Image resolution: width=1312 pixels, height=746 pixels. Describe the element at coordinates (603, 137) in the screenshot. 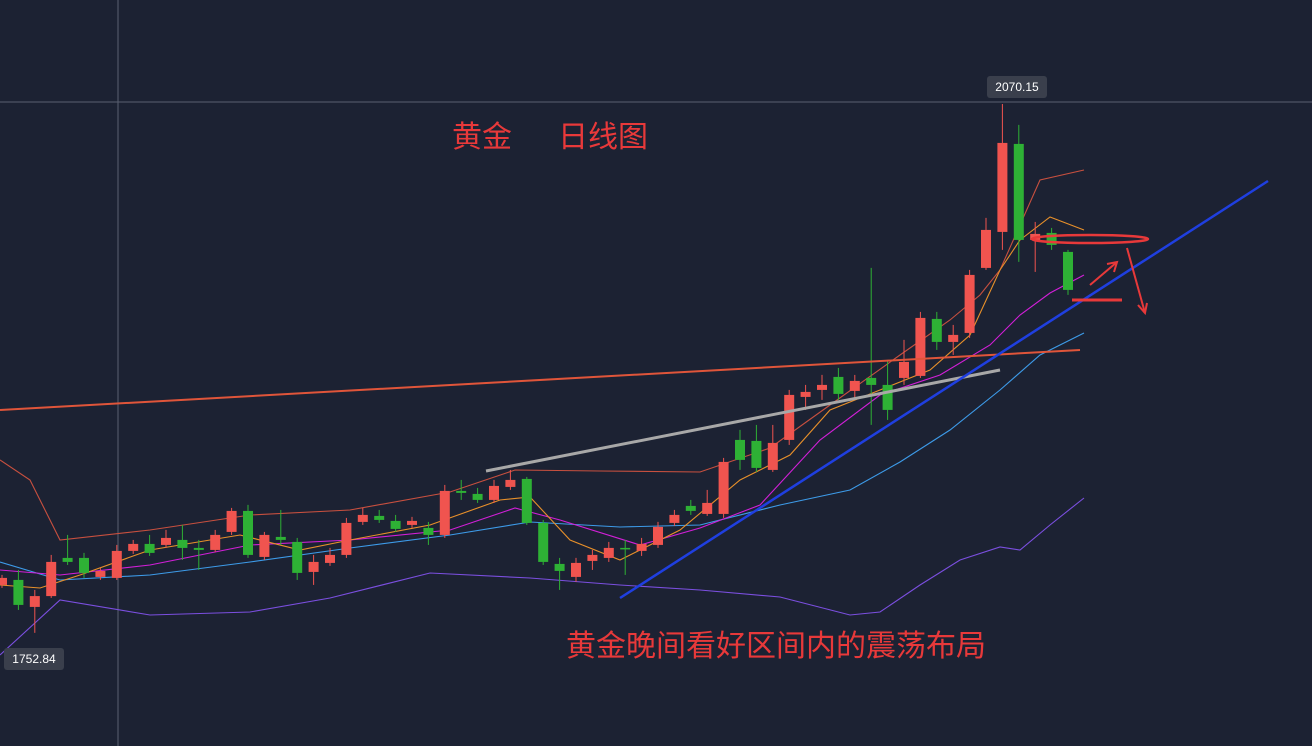

I see `subtitle: 日线图` at that location.